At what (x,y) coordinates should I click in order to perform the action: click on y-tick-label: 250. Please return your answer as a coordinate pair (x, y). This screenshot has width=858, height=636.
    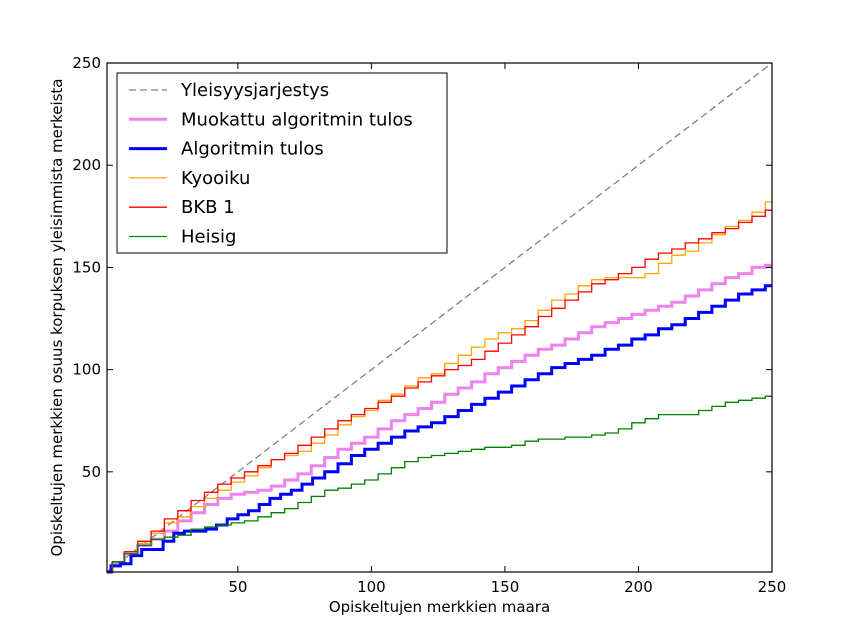
    Looking at the image, I should click on (86, 63).